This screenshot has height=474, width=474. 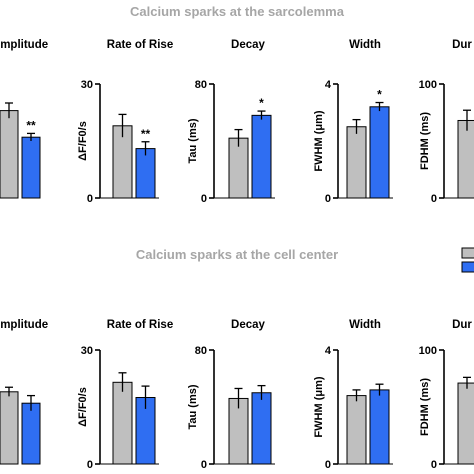 What do you see at coordinates (467, 267) in the screenshot?
I see `legend-swatch-treat` at bounding box center [467, 267].